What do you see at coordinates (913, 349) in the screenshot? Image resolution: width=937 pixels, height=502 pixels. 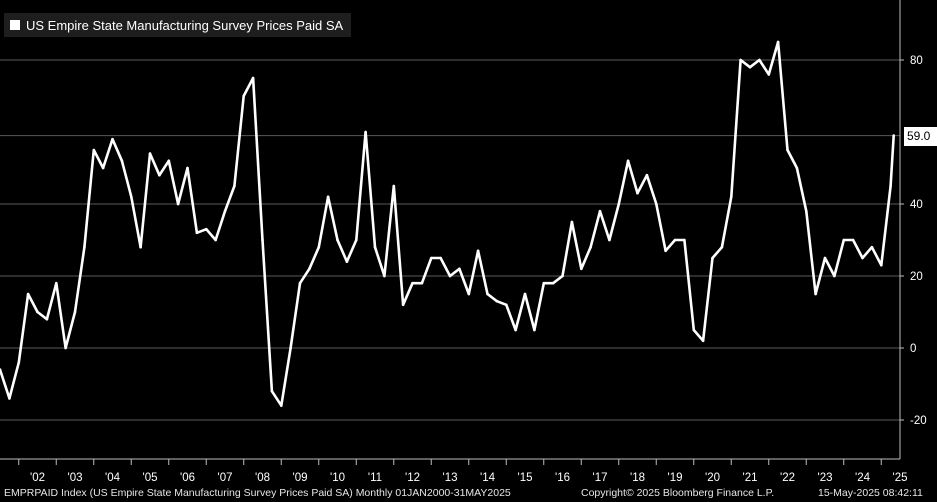 I see `y-tick-label: 0` at bounding box center [913, 349].